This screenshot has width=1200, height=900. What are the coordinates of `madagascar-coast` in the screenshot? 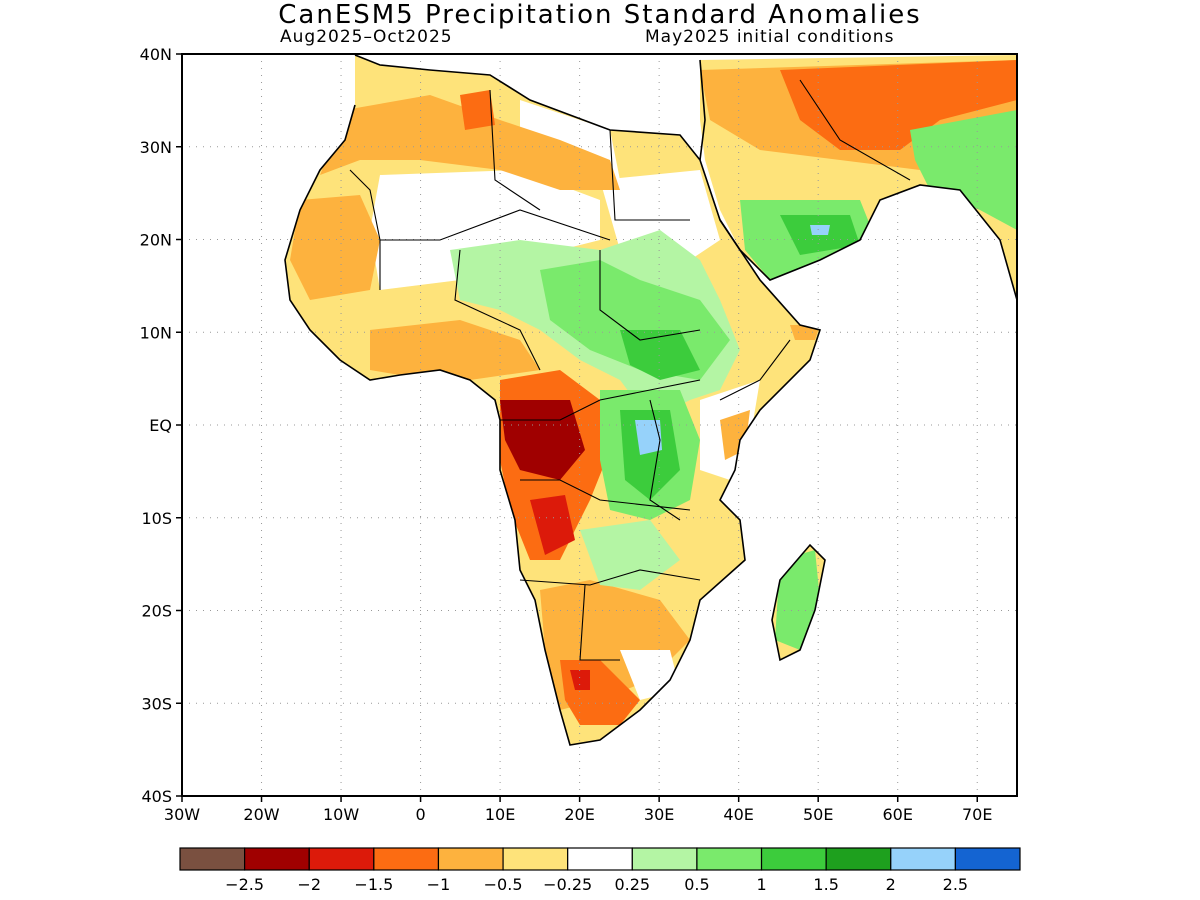 It's located at (798, 602).